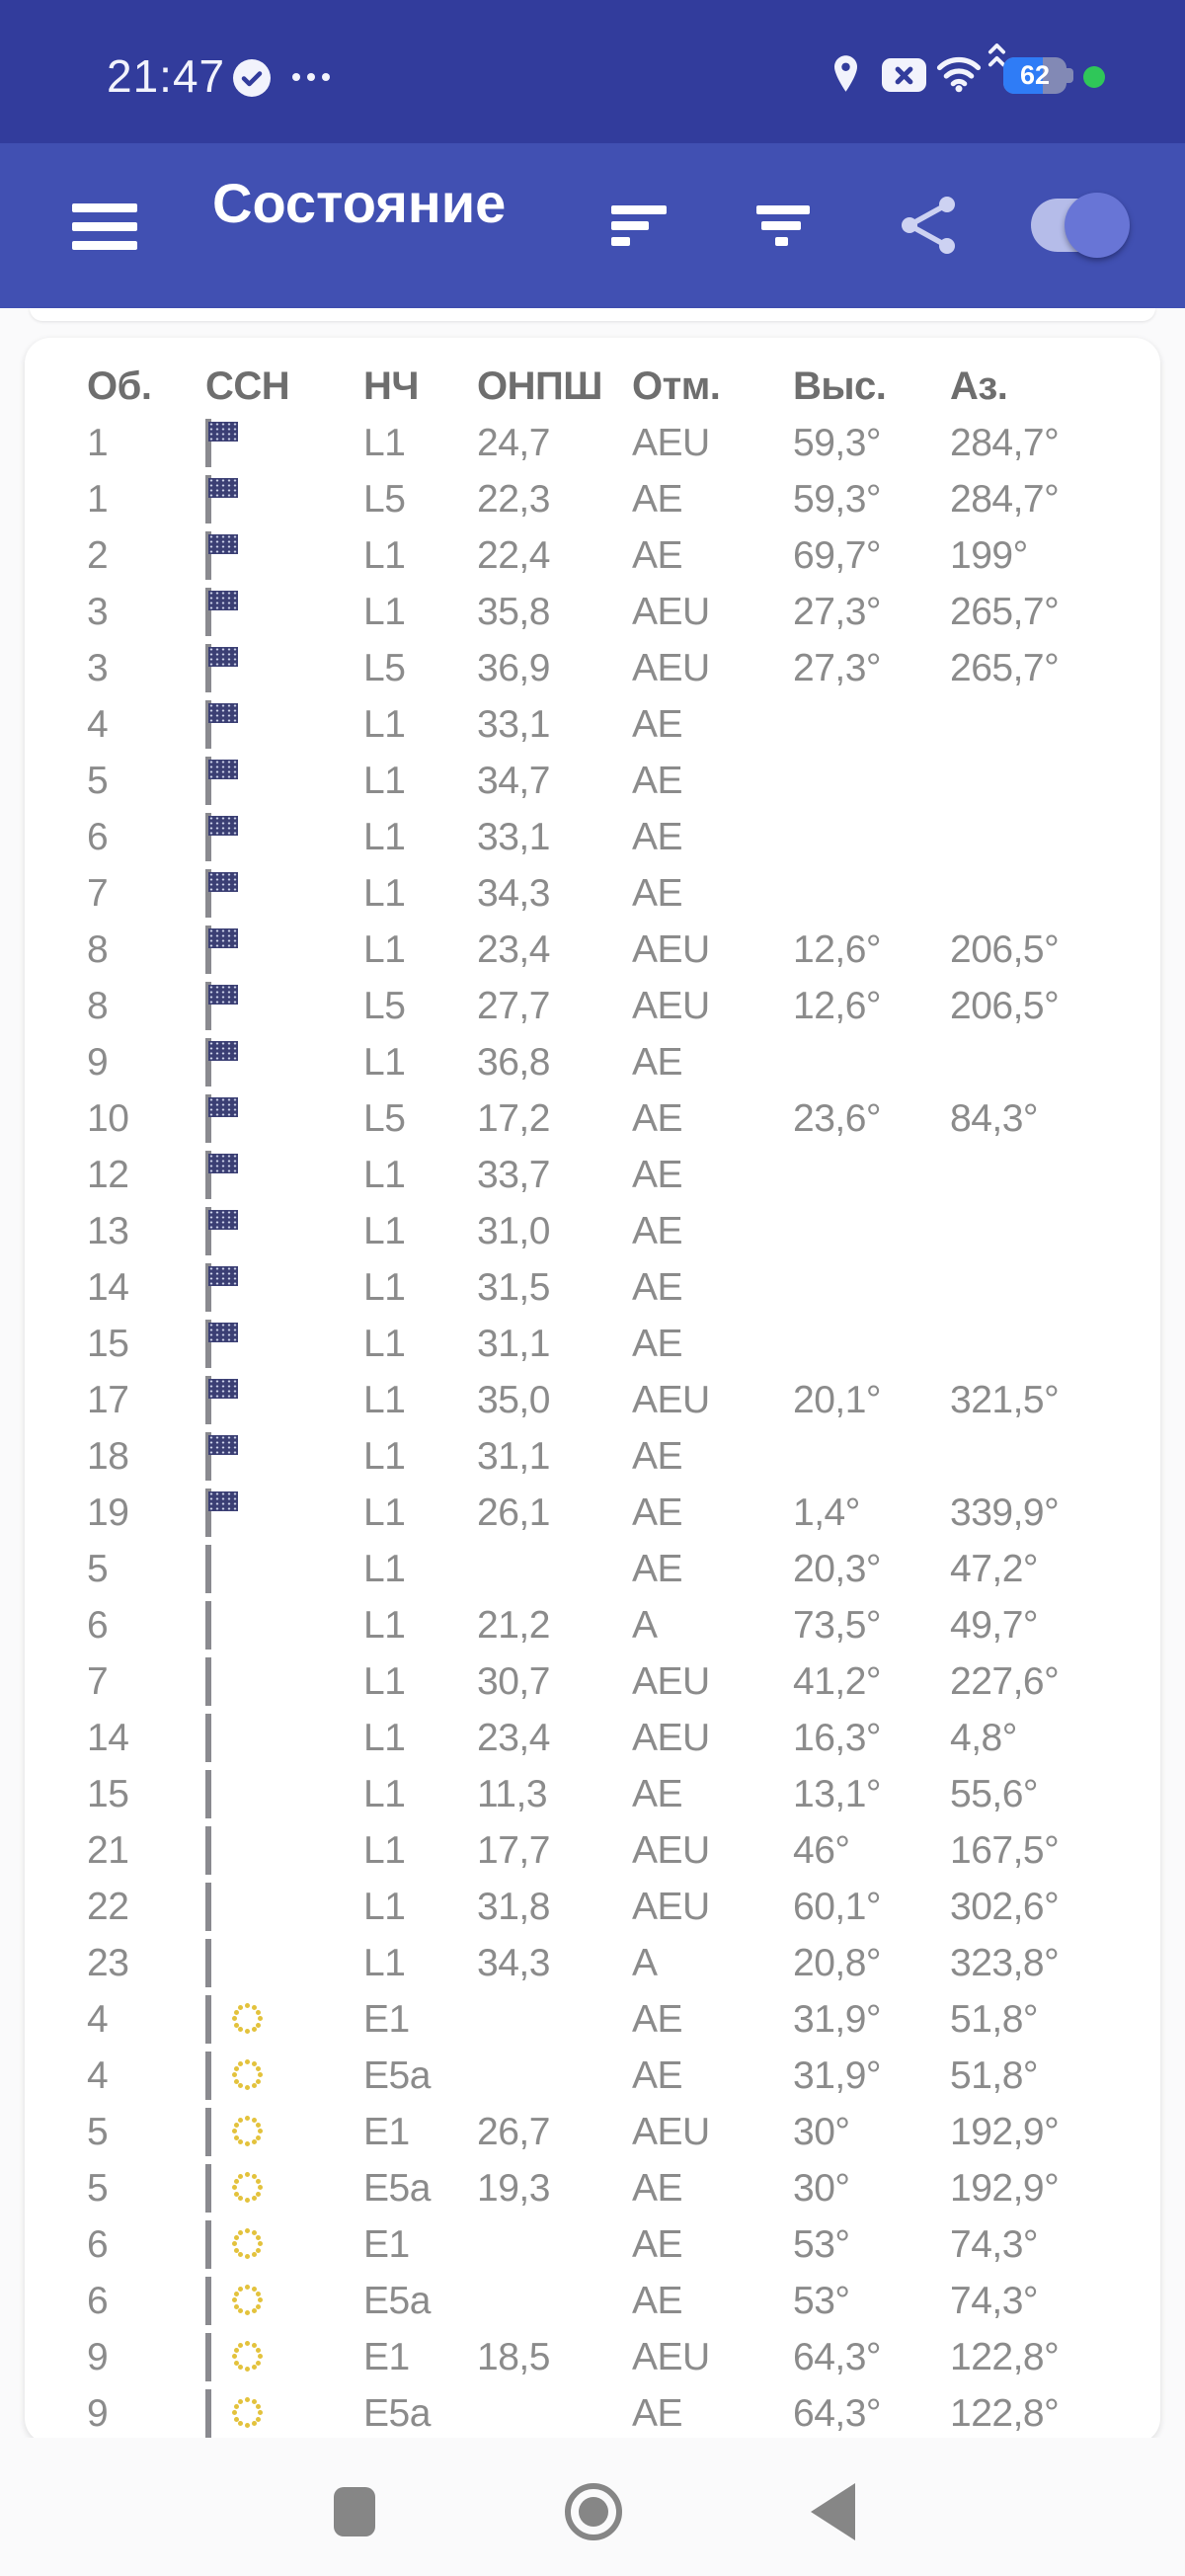 The width and height of the screenshot is (1185, 2576). Describe the element at coordinates (616, 1062) in the screenshot. I see `table-row: 9 L1 36,8 AE` at that location.